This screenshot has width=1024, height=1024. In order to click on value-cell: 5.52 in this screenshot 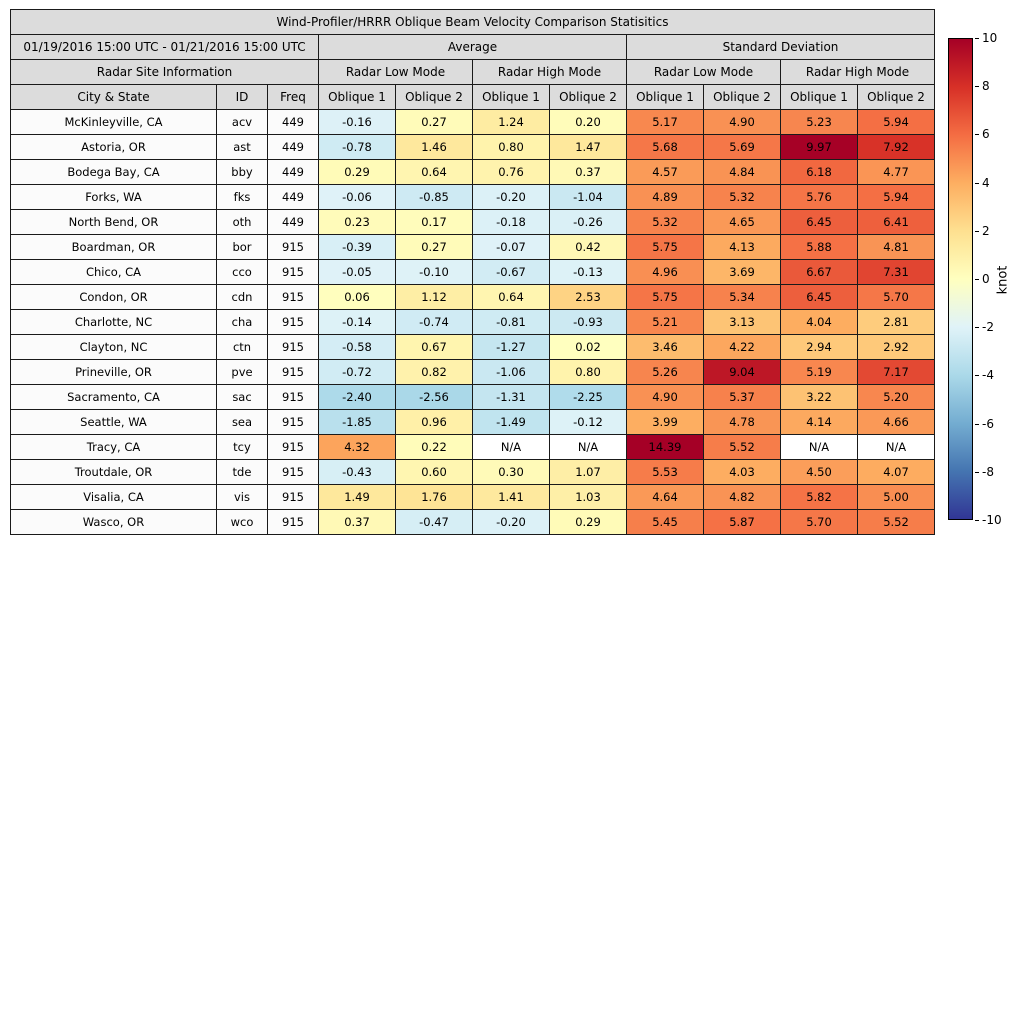, I will do `click(896, 522)`.